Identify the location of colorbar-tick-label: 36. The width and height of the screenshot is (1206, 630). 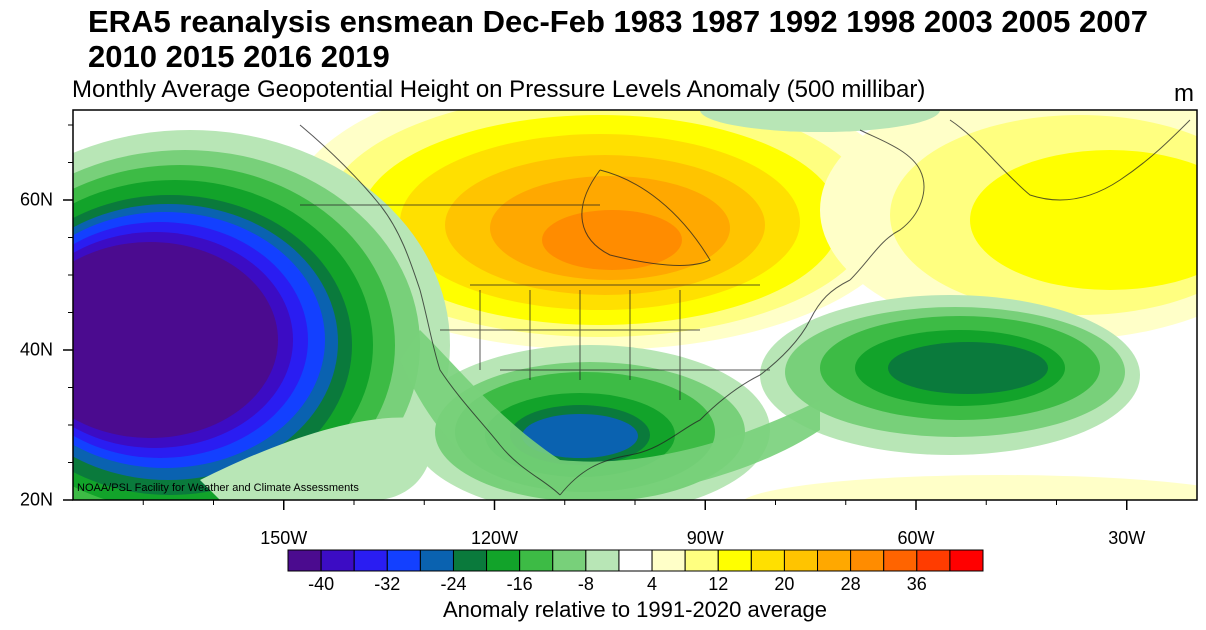
(916, 584).